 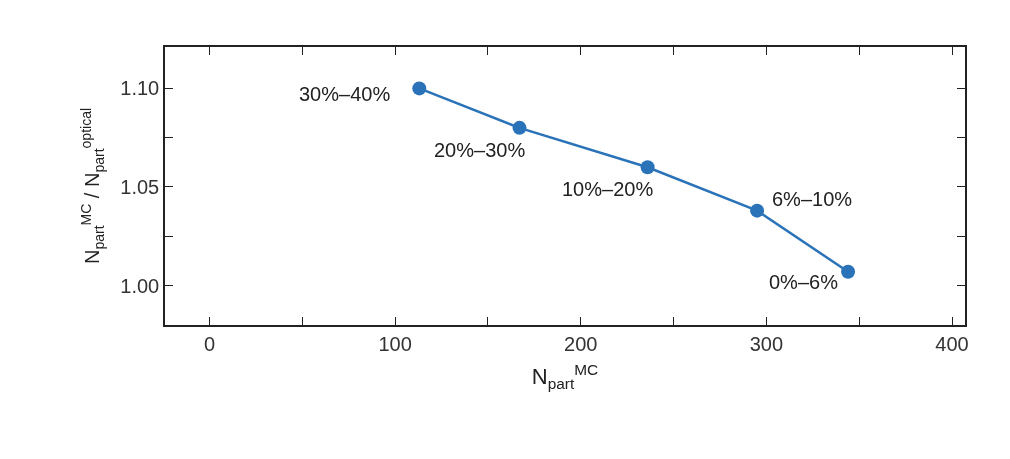 I want to click on y-tick-label: 1.10, so click(x=140, y=88).